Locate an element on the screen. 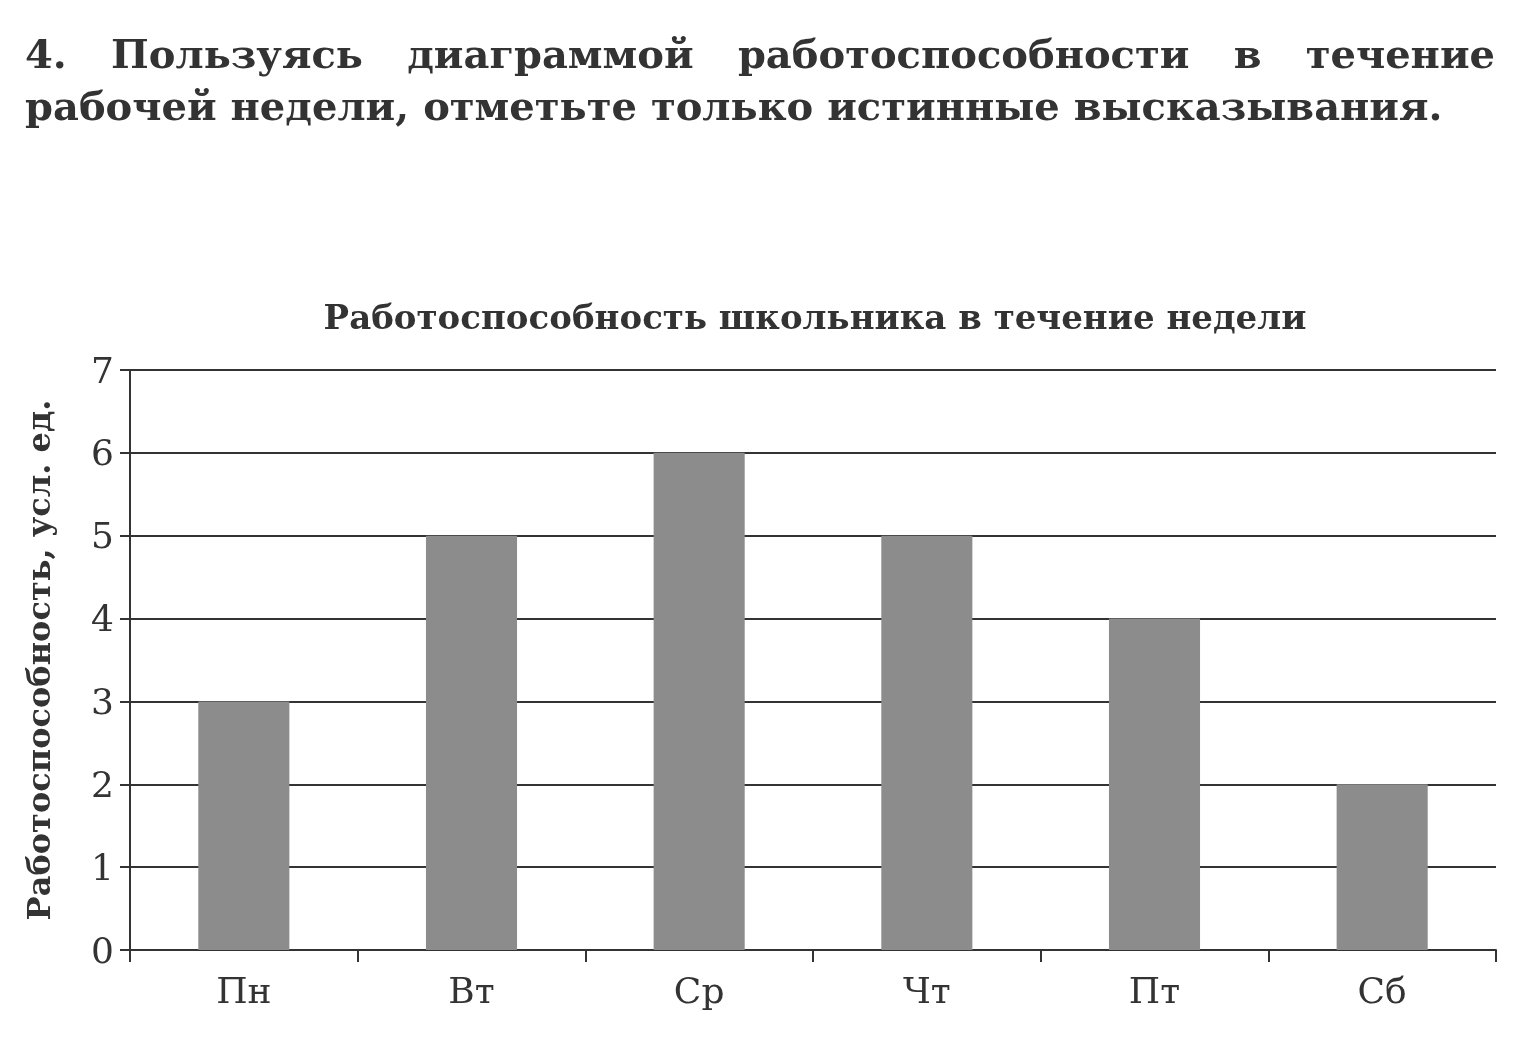  chart-title: Работоспособность школьника в течение недели is located at coordinates (815, 317).